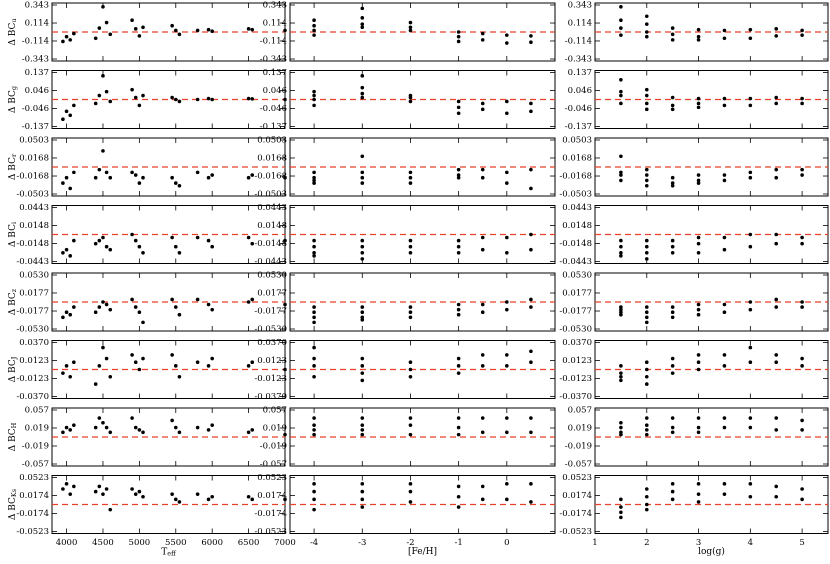  What do you see at coordinates (575, 262) in the screenshot?
I see `y-tick-label: -0.0443` at bounding box center [575, 262].